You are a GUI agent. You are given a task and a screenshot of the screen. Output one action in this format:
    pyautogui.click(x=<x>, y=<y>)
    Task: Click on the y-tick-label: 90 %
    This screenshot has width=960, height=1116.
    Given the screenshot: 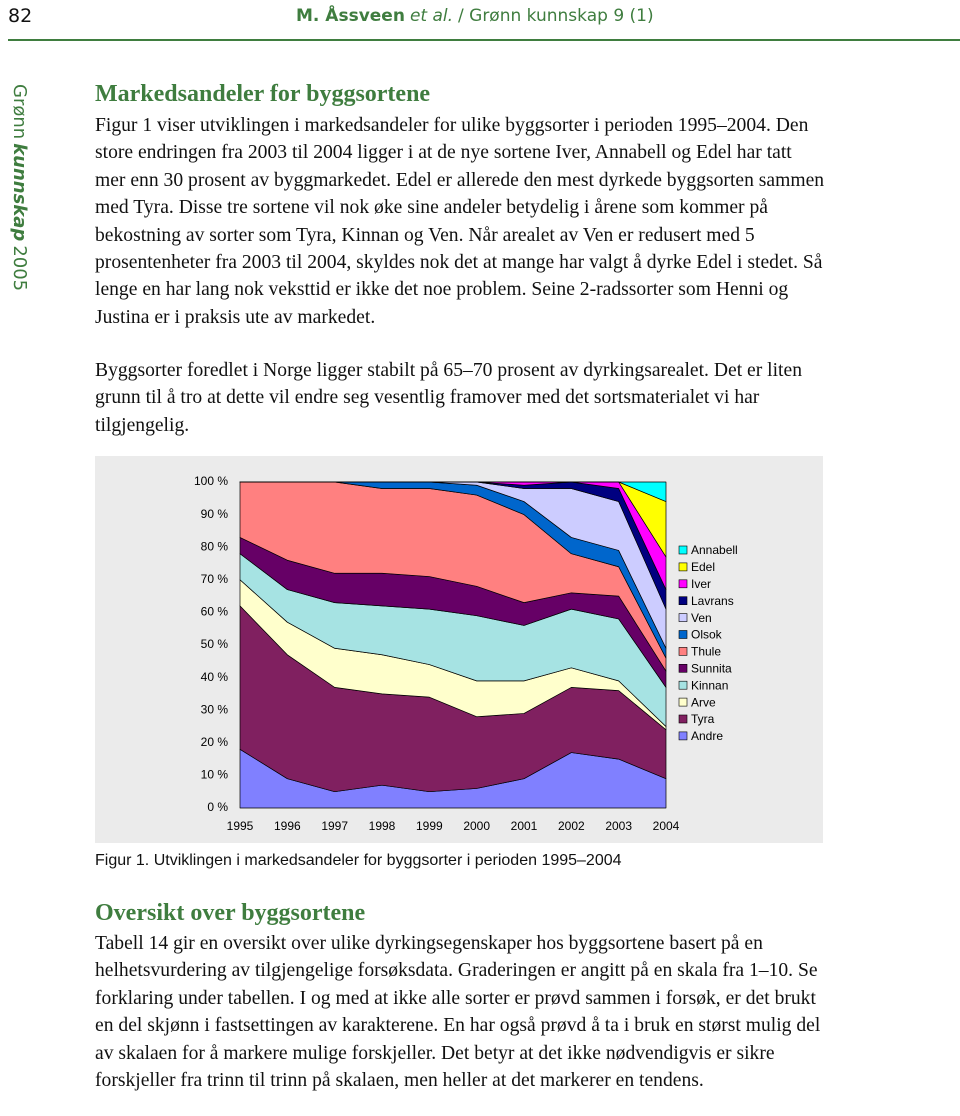 What is the action you would take?
    pyautogui.click(x=215, y=514)
    